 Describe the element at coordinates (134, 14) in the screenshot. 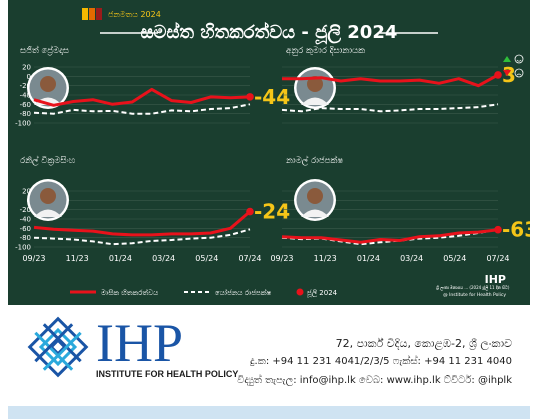

I see `header-badge: ජනමතය 2024` at that location.